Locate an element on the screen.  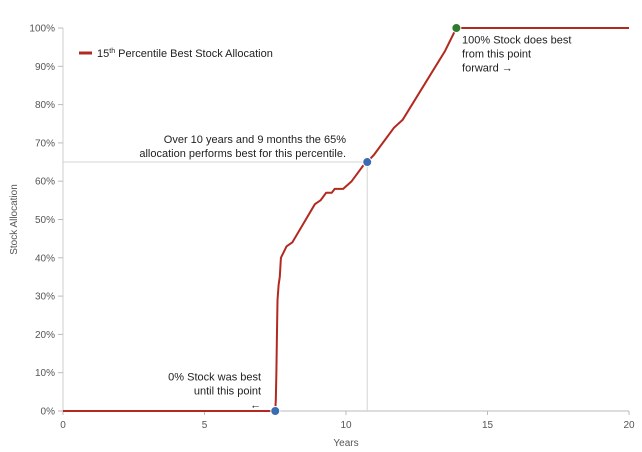
annotation-start-line: ← is located at coordinates (255, 405).